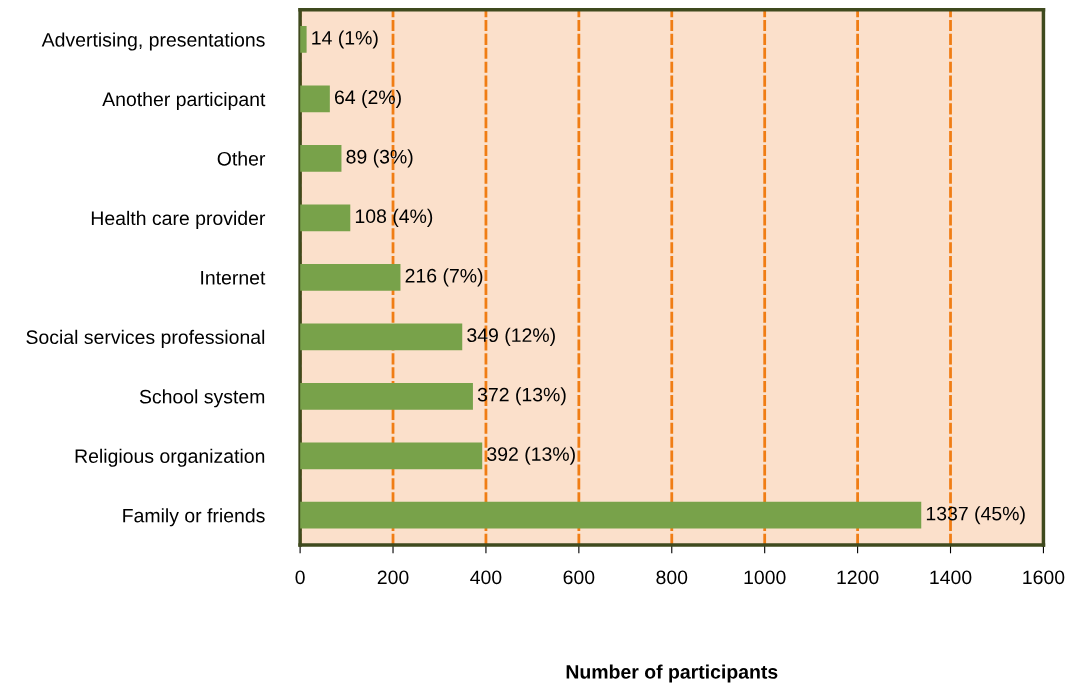 The width and height of the screenshot is (1068, 696). What do you see at coordinates (531, 455) in the screenshot?
I see `data-label: 392 (13%)` at bounding box center [531, 455].